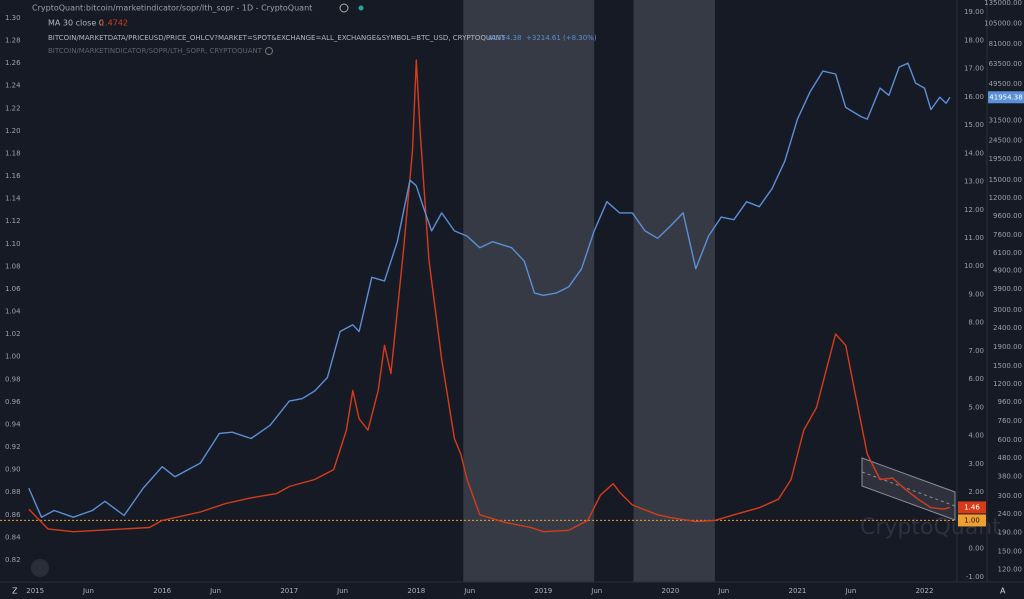  What do you see at coordinates (1007, 216) in the screenshot?
I see `y3ticks-label: 9600.00` at bounding box center [1007, 216].